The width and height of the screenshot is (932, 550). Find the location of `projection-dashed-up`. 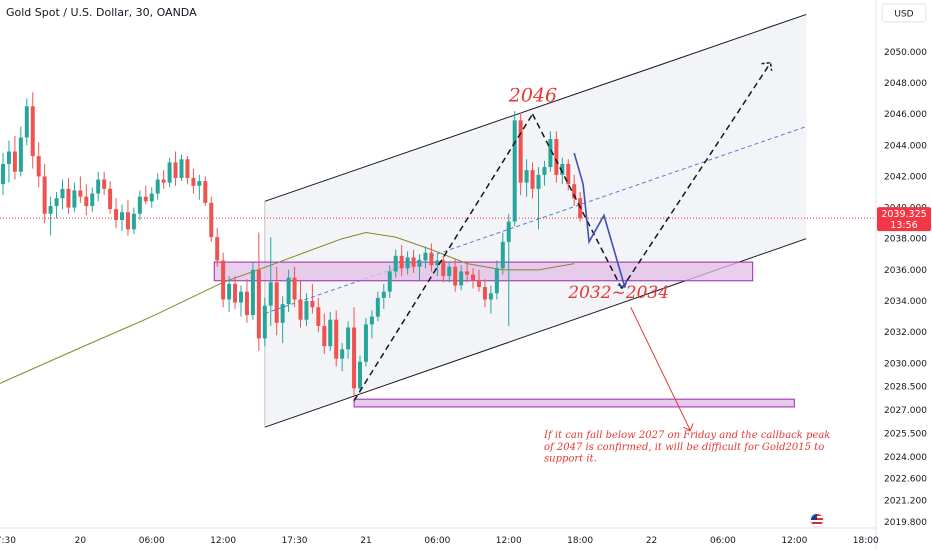

projection-dashed-up is located at coordinates (443, 257).